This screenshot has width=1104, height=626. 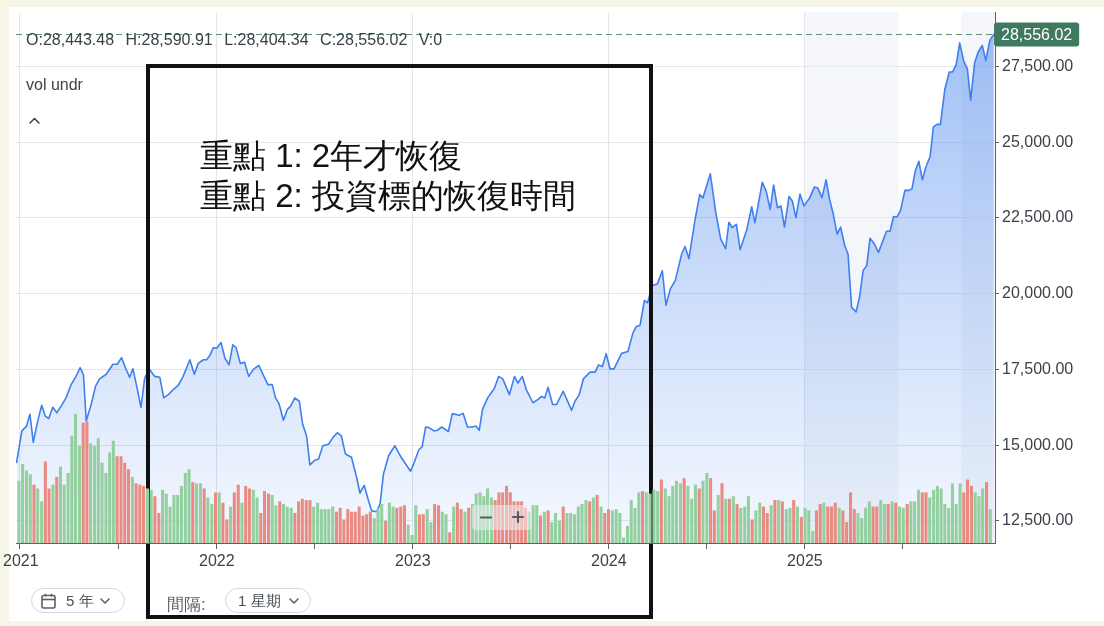 What do you see at coordinates (21, 561) in the screenshot?
I see `x-tick-label: 2021` at bounding box center [21, 561].